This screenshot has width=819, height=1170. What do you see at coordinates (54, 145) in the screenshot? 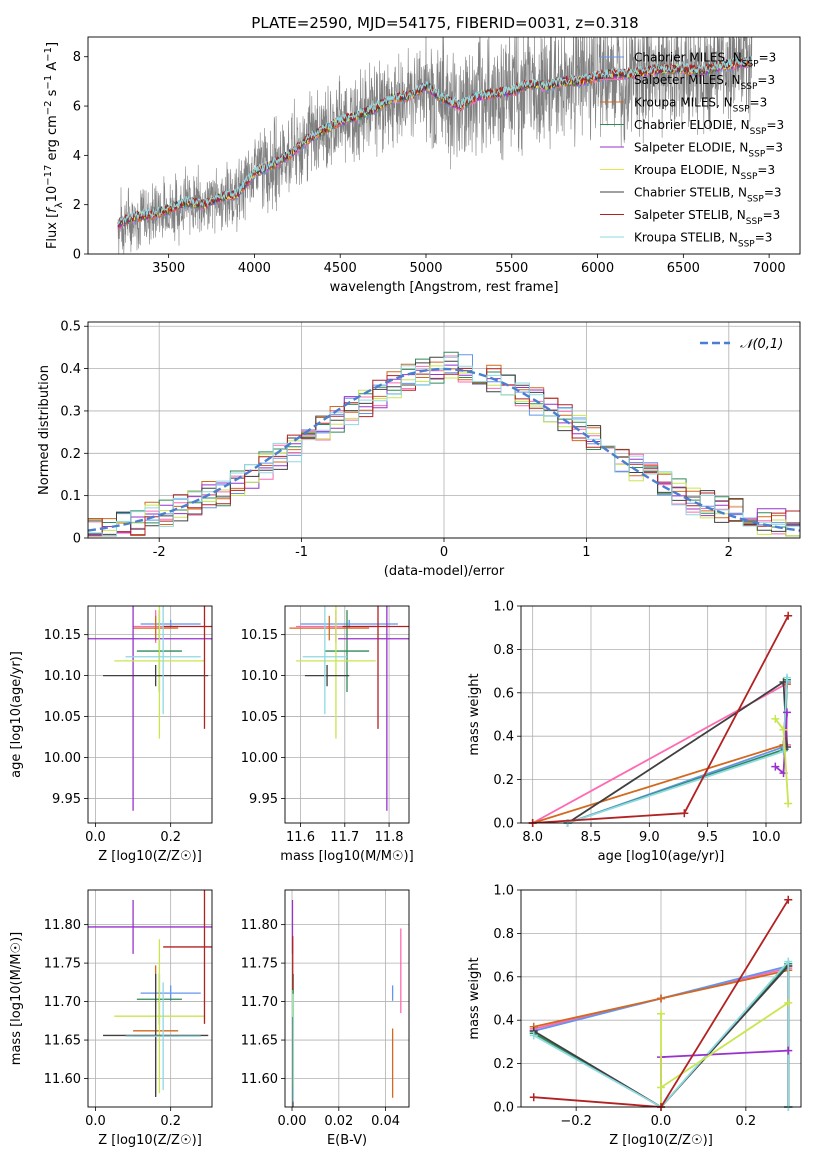
I see `y-axis-label: Flux [fλ10−17 erg cm−2 s−1 A−1]` at bounding box center [54, 145].